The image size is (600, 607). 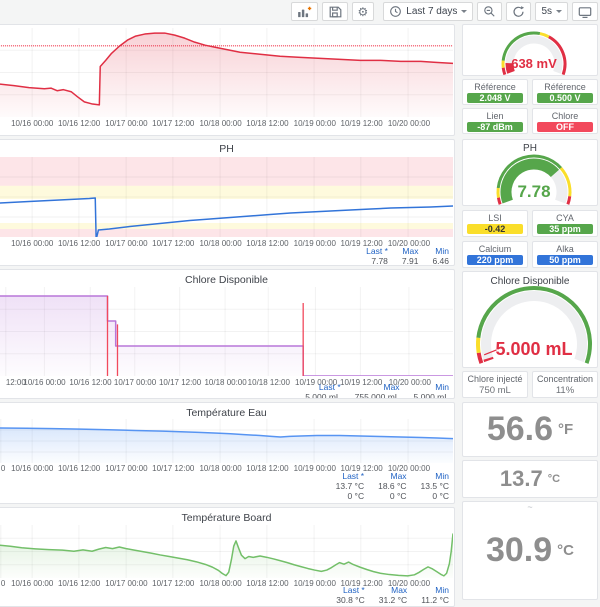 I want to click on ph-panel-title: PH, so click(x=226, y=149).